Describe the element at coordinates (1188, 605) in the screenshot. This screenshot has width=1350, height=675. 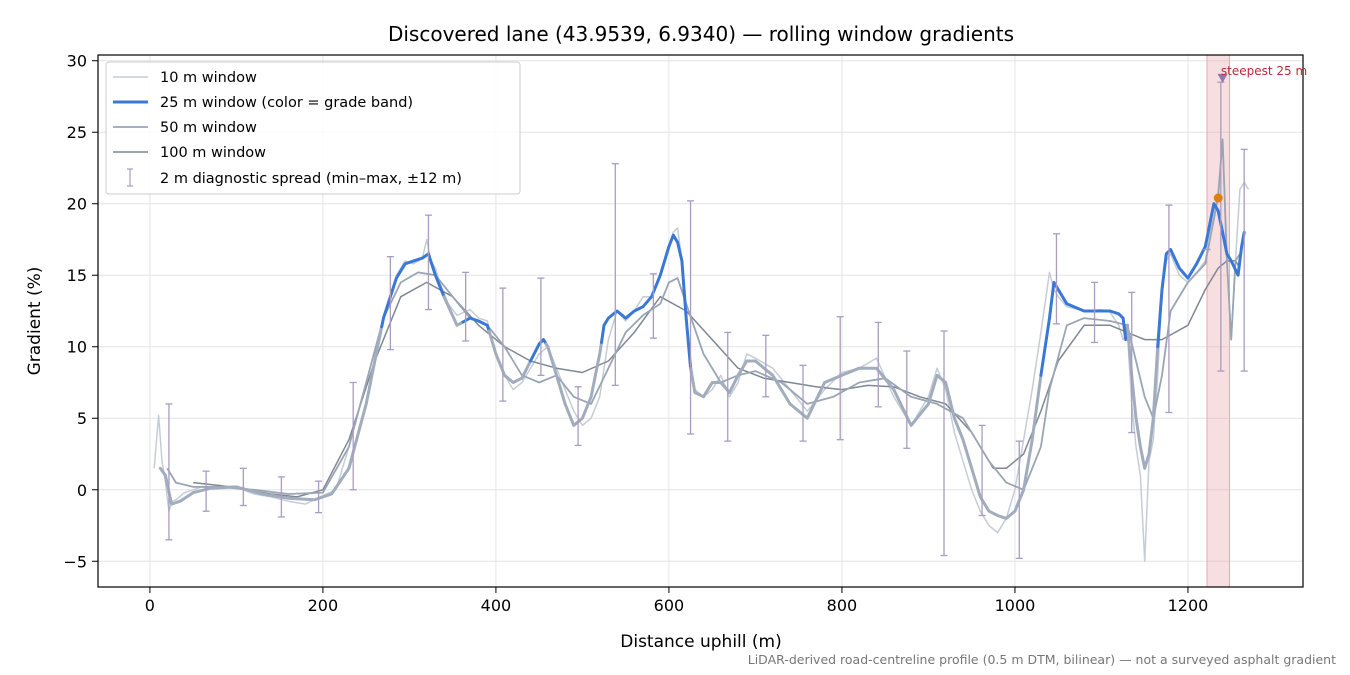
I see `x-tick-label: 1200` at that location.